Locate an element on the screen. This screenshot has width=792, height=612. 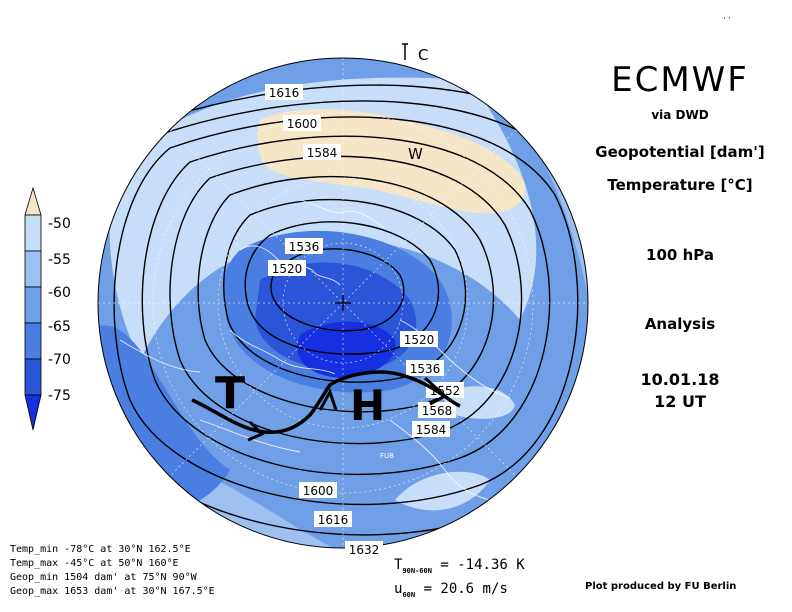
hand-annotations: T H is located at coordinates (326, 405).